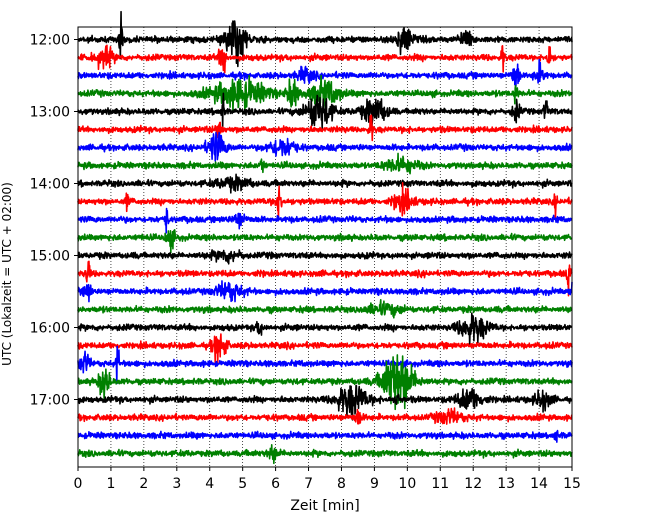  Describe the element at coordinates (325, 416) in the screenshot. I see `trace-17:15` at that location.